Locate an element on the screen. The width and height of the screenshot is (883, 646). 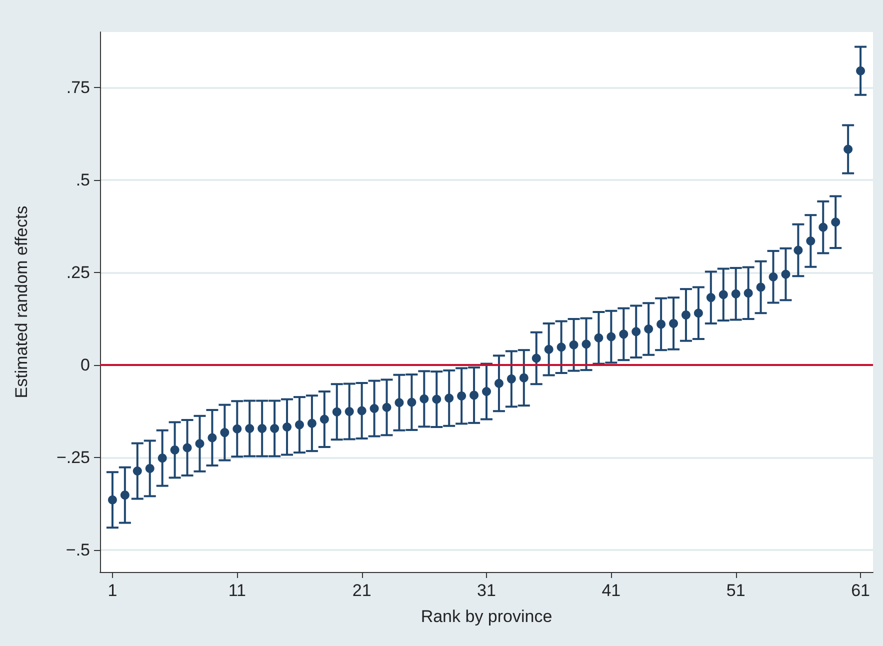
x-tick-label: 61 is located at coordinates (860, 590).